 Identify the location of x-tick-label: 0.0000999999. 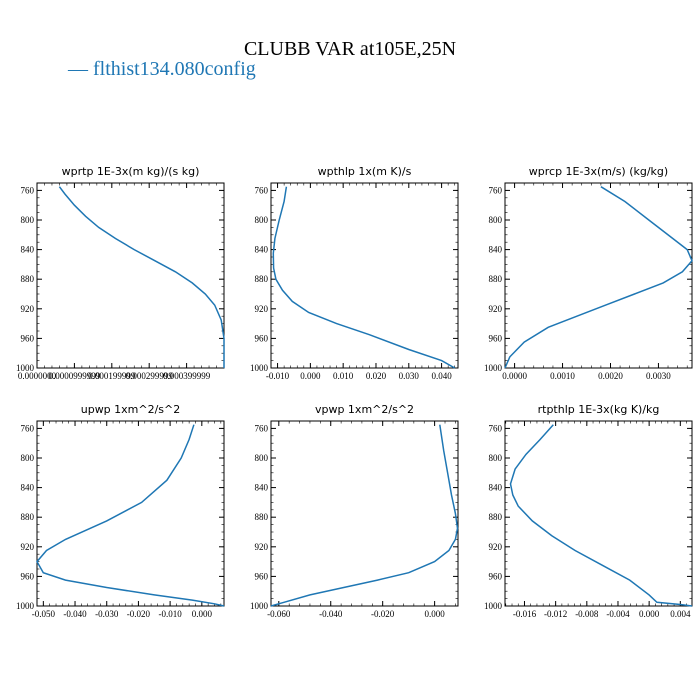
(75, 376).